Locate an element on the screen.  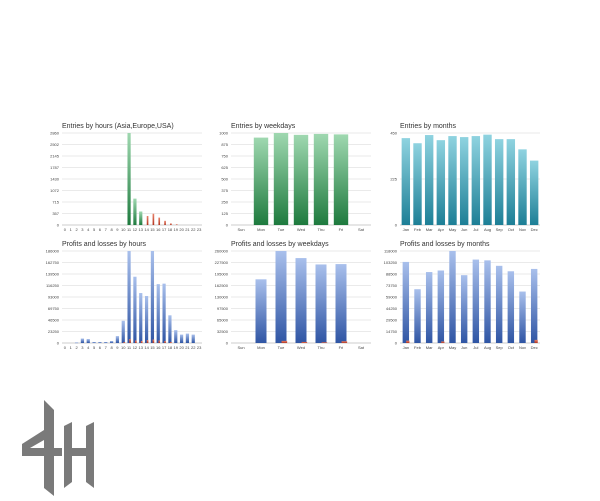
y-tick-label: 103250 is located at coordinates (391, 262).